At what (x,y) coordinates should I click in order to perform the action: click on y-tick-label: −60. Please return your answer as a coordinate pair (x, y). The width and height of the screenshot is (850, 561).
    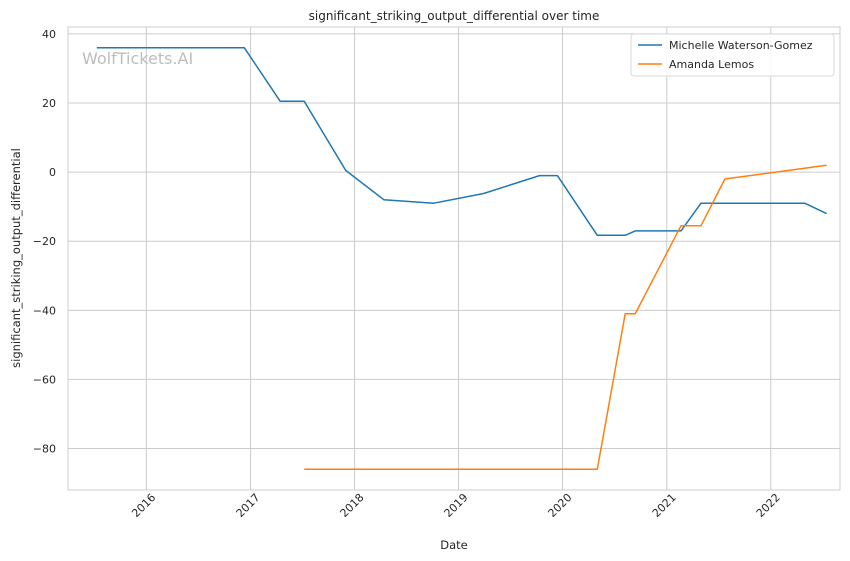
    Looking at the image, I should click on (44, 379).